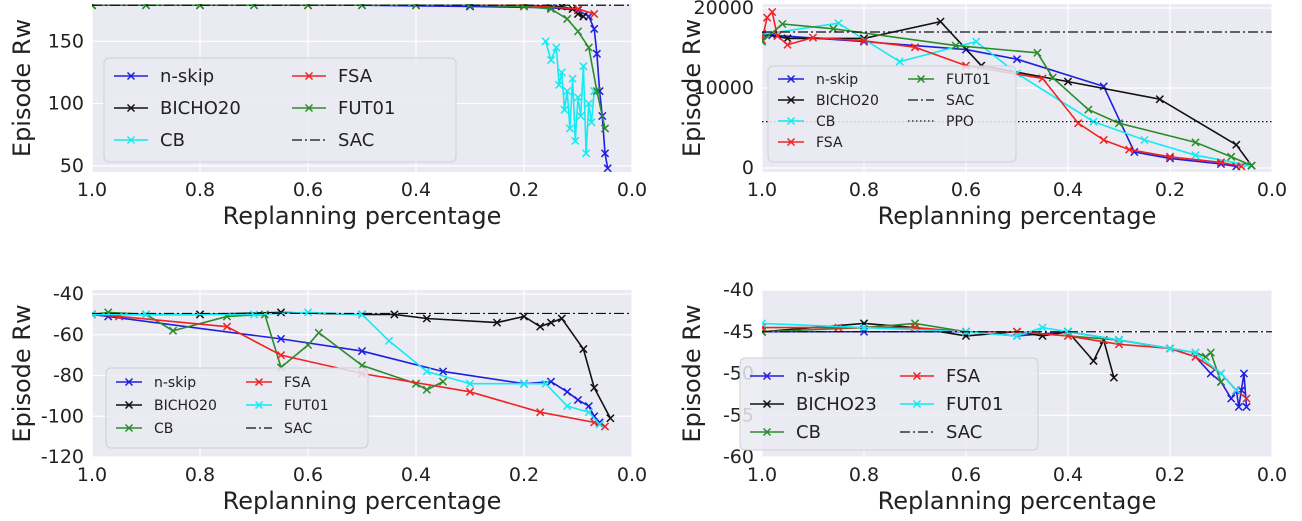 This screenshot has width=1302, height=521. I want to click on x-tick-label: 0.0, so click(1272, 475).